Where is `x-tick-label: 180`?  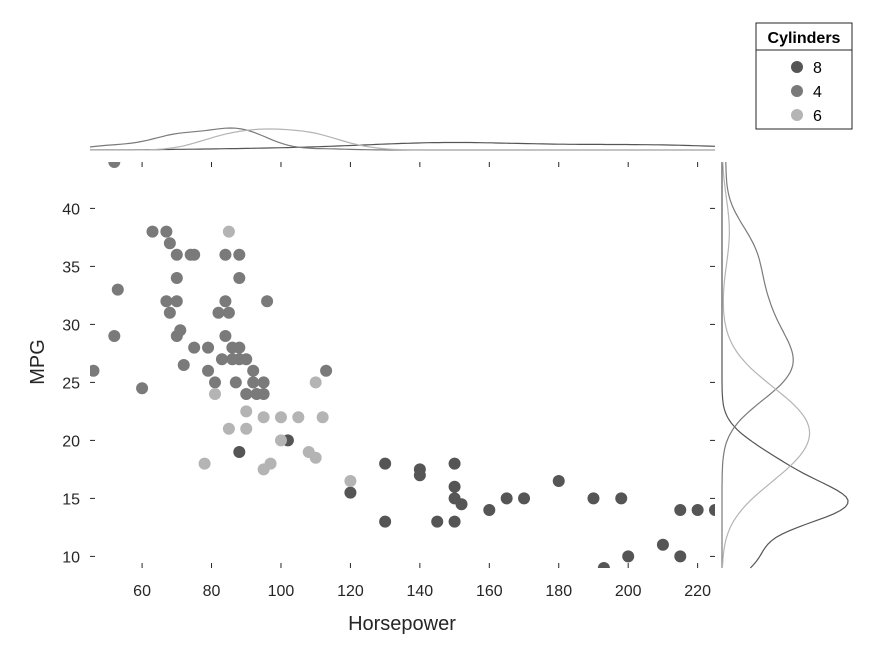
x-tick-label: 180 is located at coordinates (558, 591).